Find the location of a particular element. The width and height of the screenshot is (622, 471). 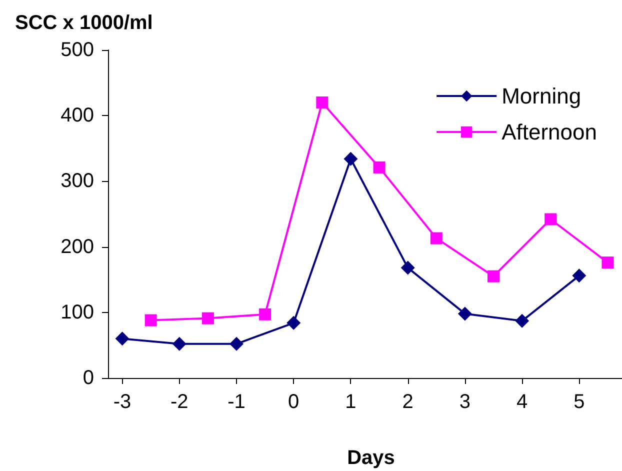

x-tick-label: 1 is located at coordinates (350, 402).